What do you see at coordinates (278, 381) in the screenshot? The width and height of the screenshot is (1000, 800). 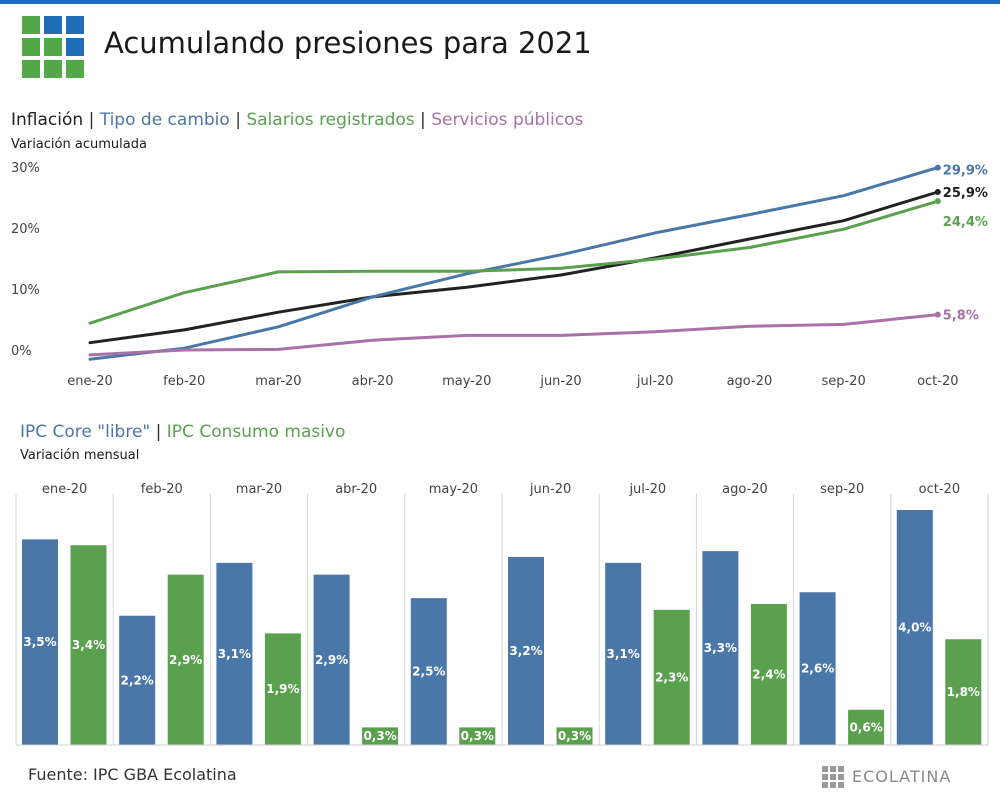 I see `x-tick-label: mar-20` at bounding box center [278, 381].